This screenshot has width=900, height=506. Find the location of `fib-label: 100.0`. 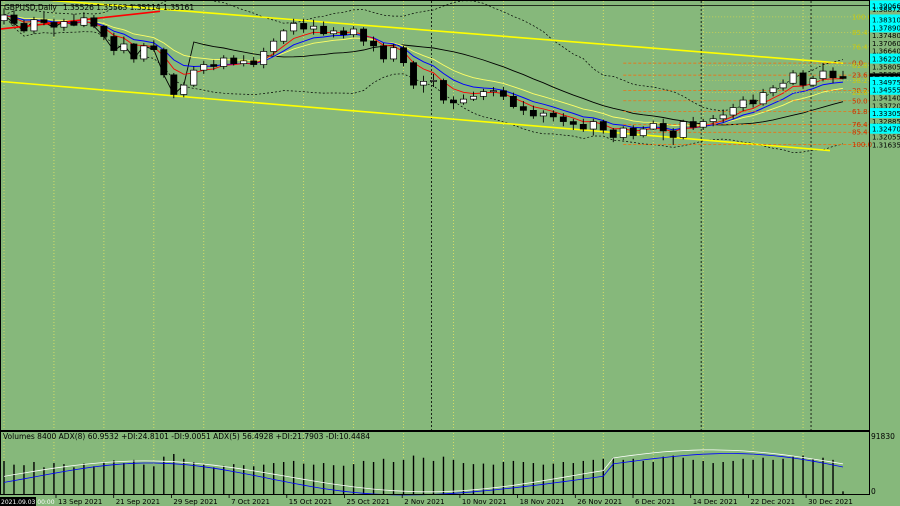

fib-label: 100.0 is located at coordinates (862, 145).